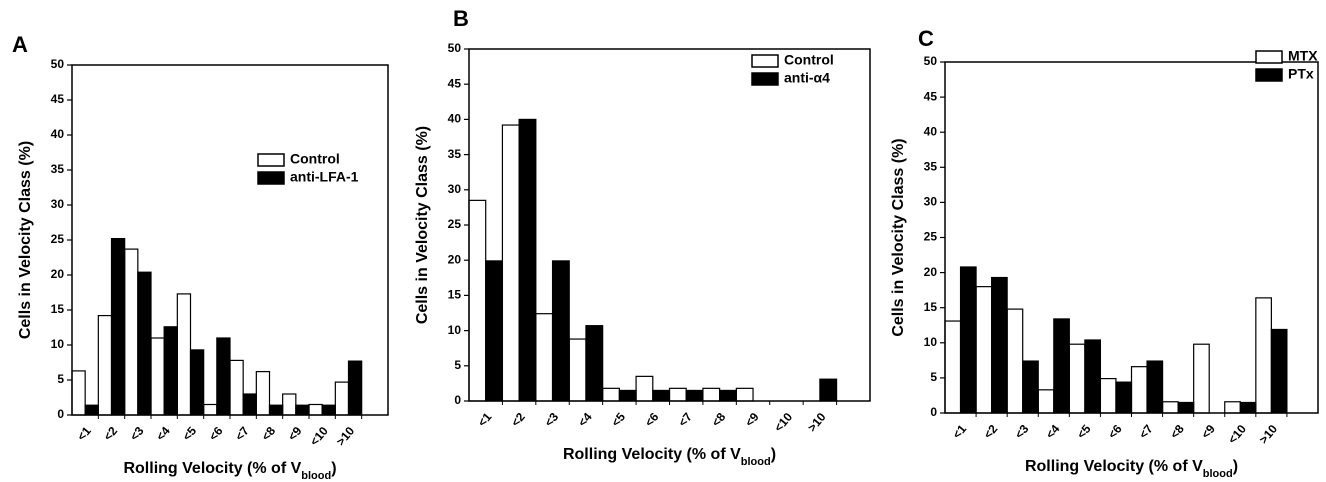  I want to click on y-tick-label: 35, so click(931, 166).